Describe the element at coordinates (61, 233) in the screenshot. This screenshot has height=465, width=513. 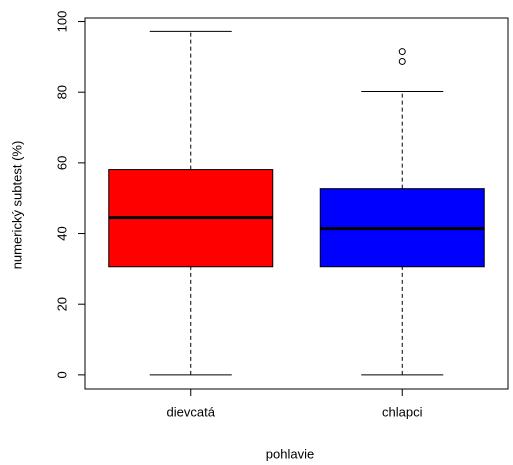
I see `y-tick-label: 40` at that location.